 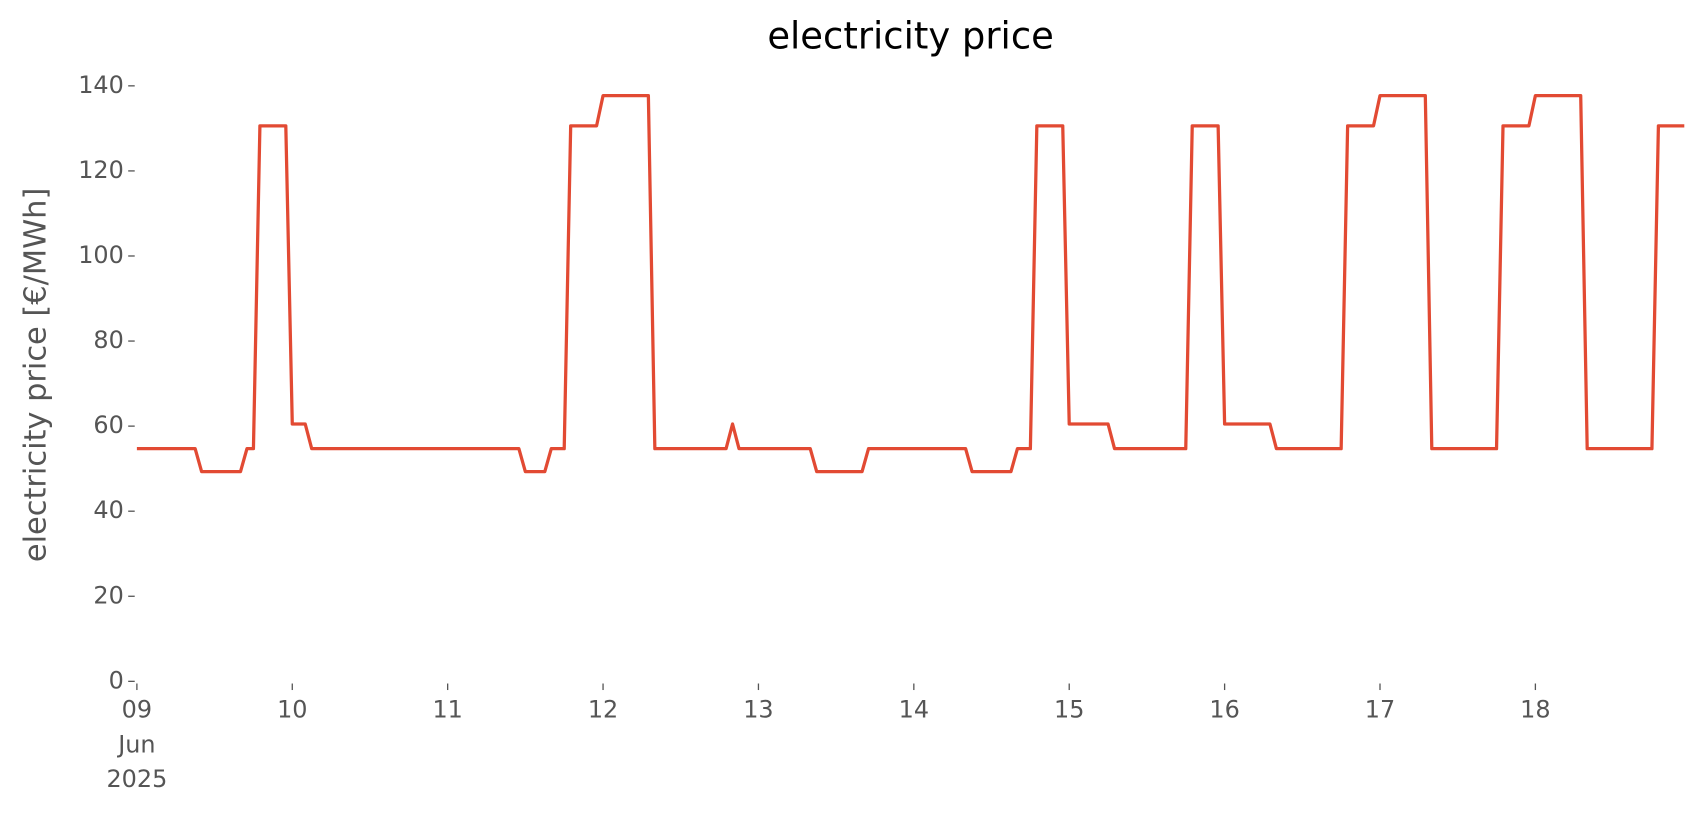 What do you see at coordinates (108, 510) in the screenshot?
I see `y-tick-label: 40` at bounding box center [108, 510].